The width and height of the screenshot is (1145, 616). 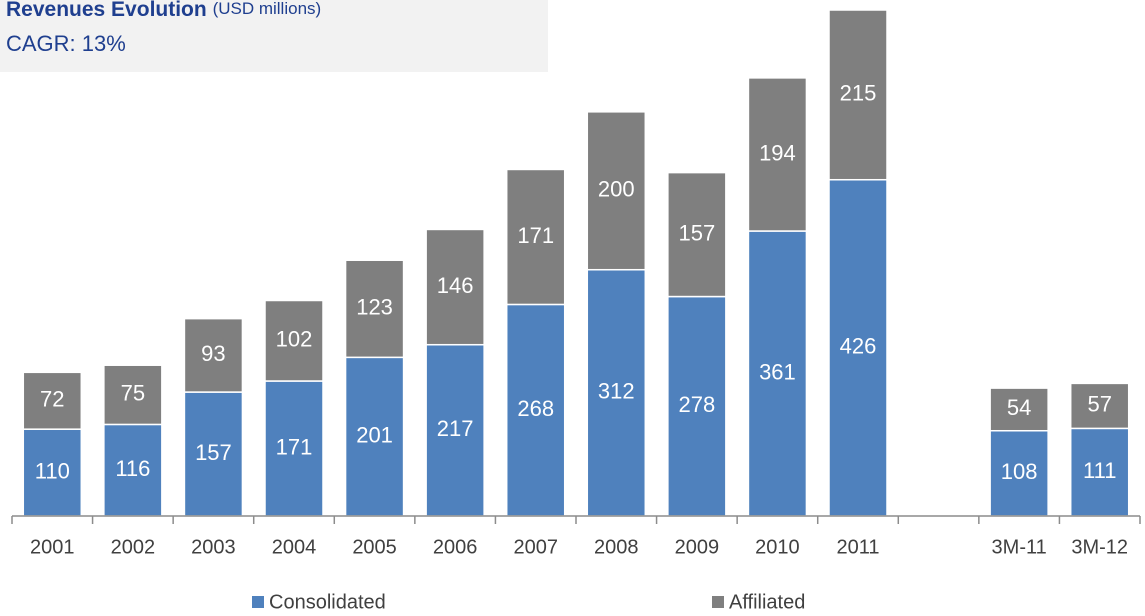 I want to click on data-label: 75, so click(x=133, y=393).